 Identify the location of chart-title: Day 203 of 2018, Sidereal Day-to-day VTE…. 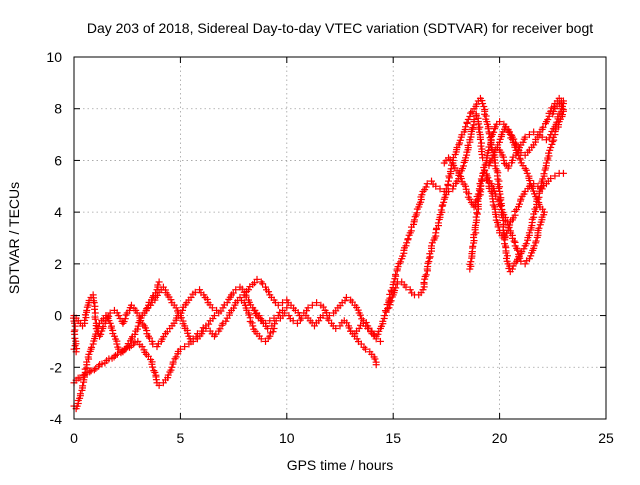
(340, 28).